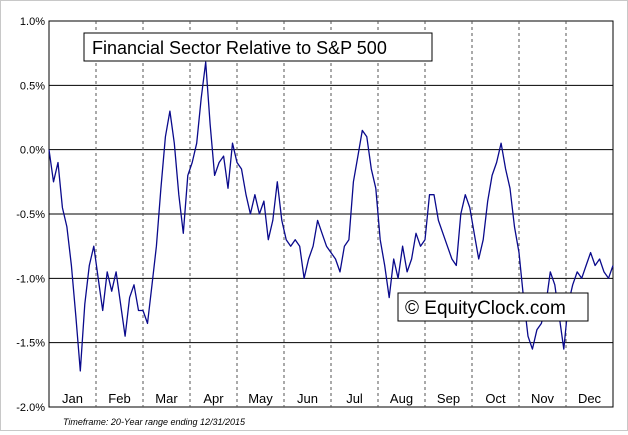 Image resolution: width=628 pixels, height=435 pixels. Describe the element at coordinates (332, 398) in the screenshot. I see `x-axis-ticks: Jan Feb Mar Apr May Jun Jul Aug Sep Oct Nov Dec` at that location.